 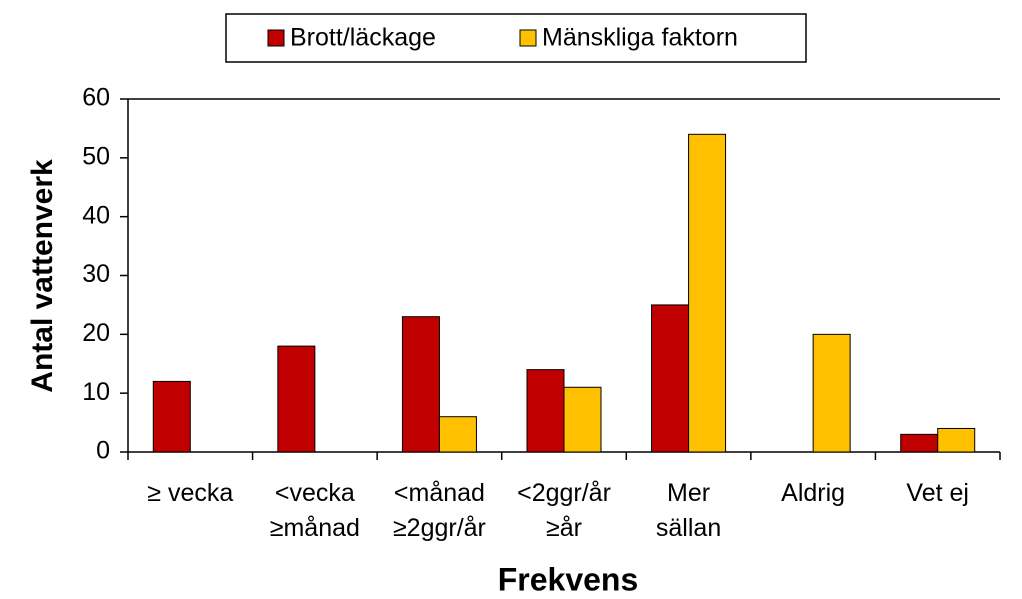 What do you see at coordinates (813, 493) in the screenshot?
I see `x-tick-label: Aldrig` at bounding box center [813, 493].